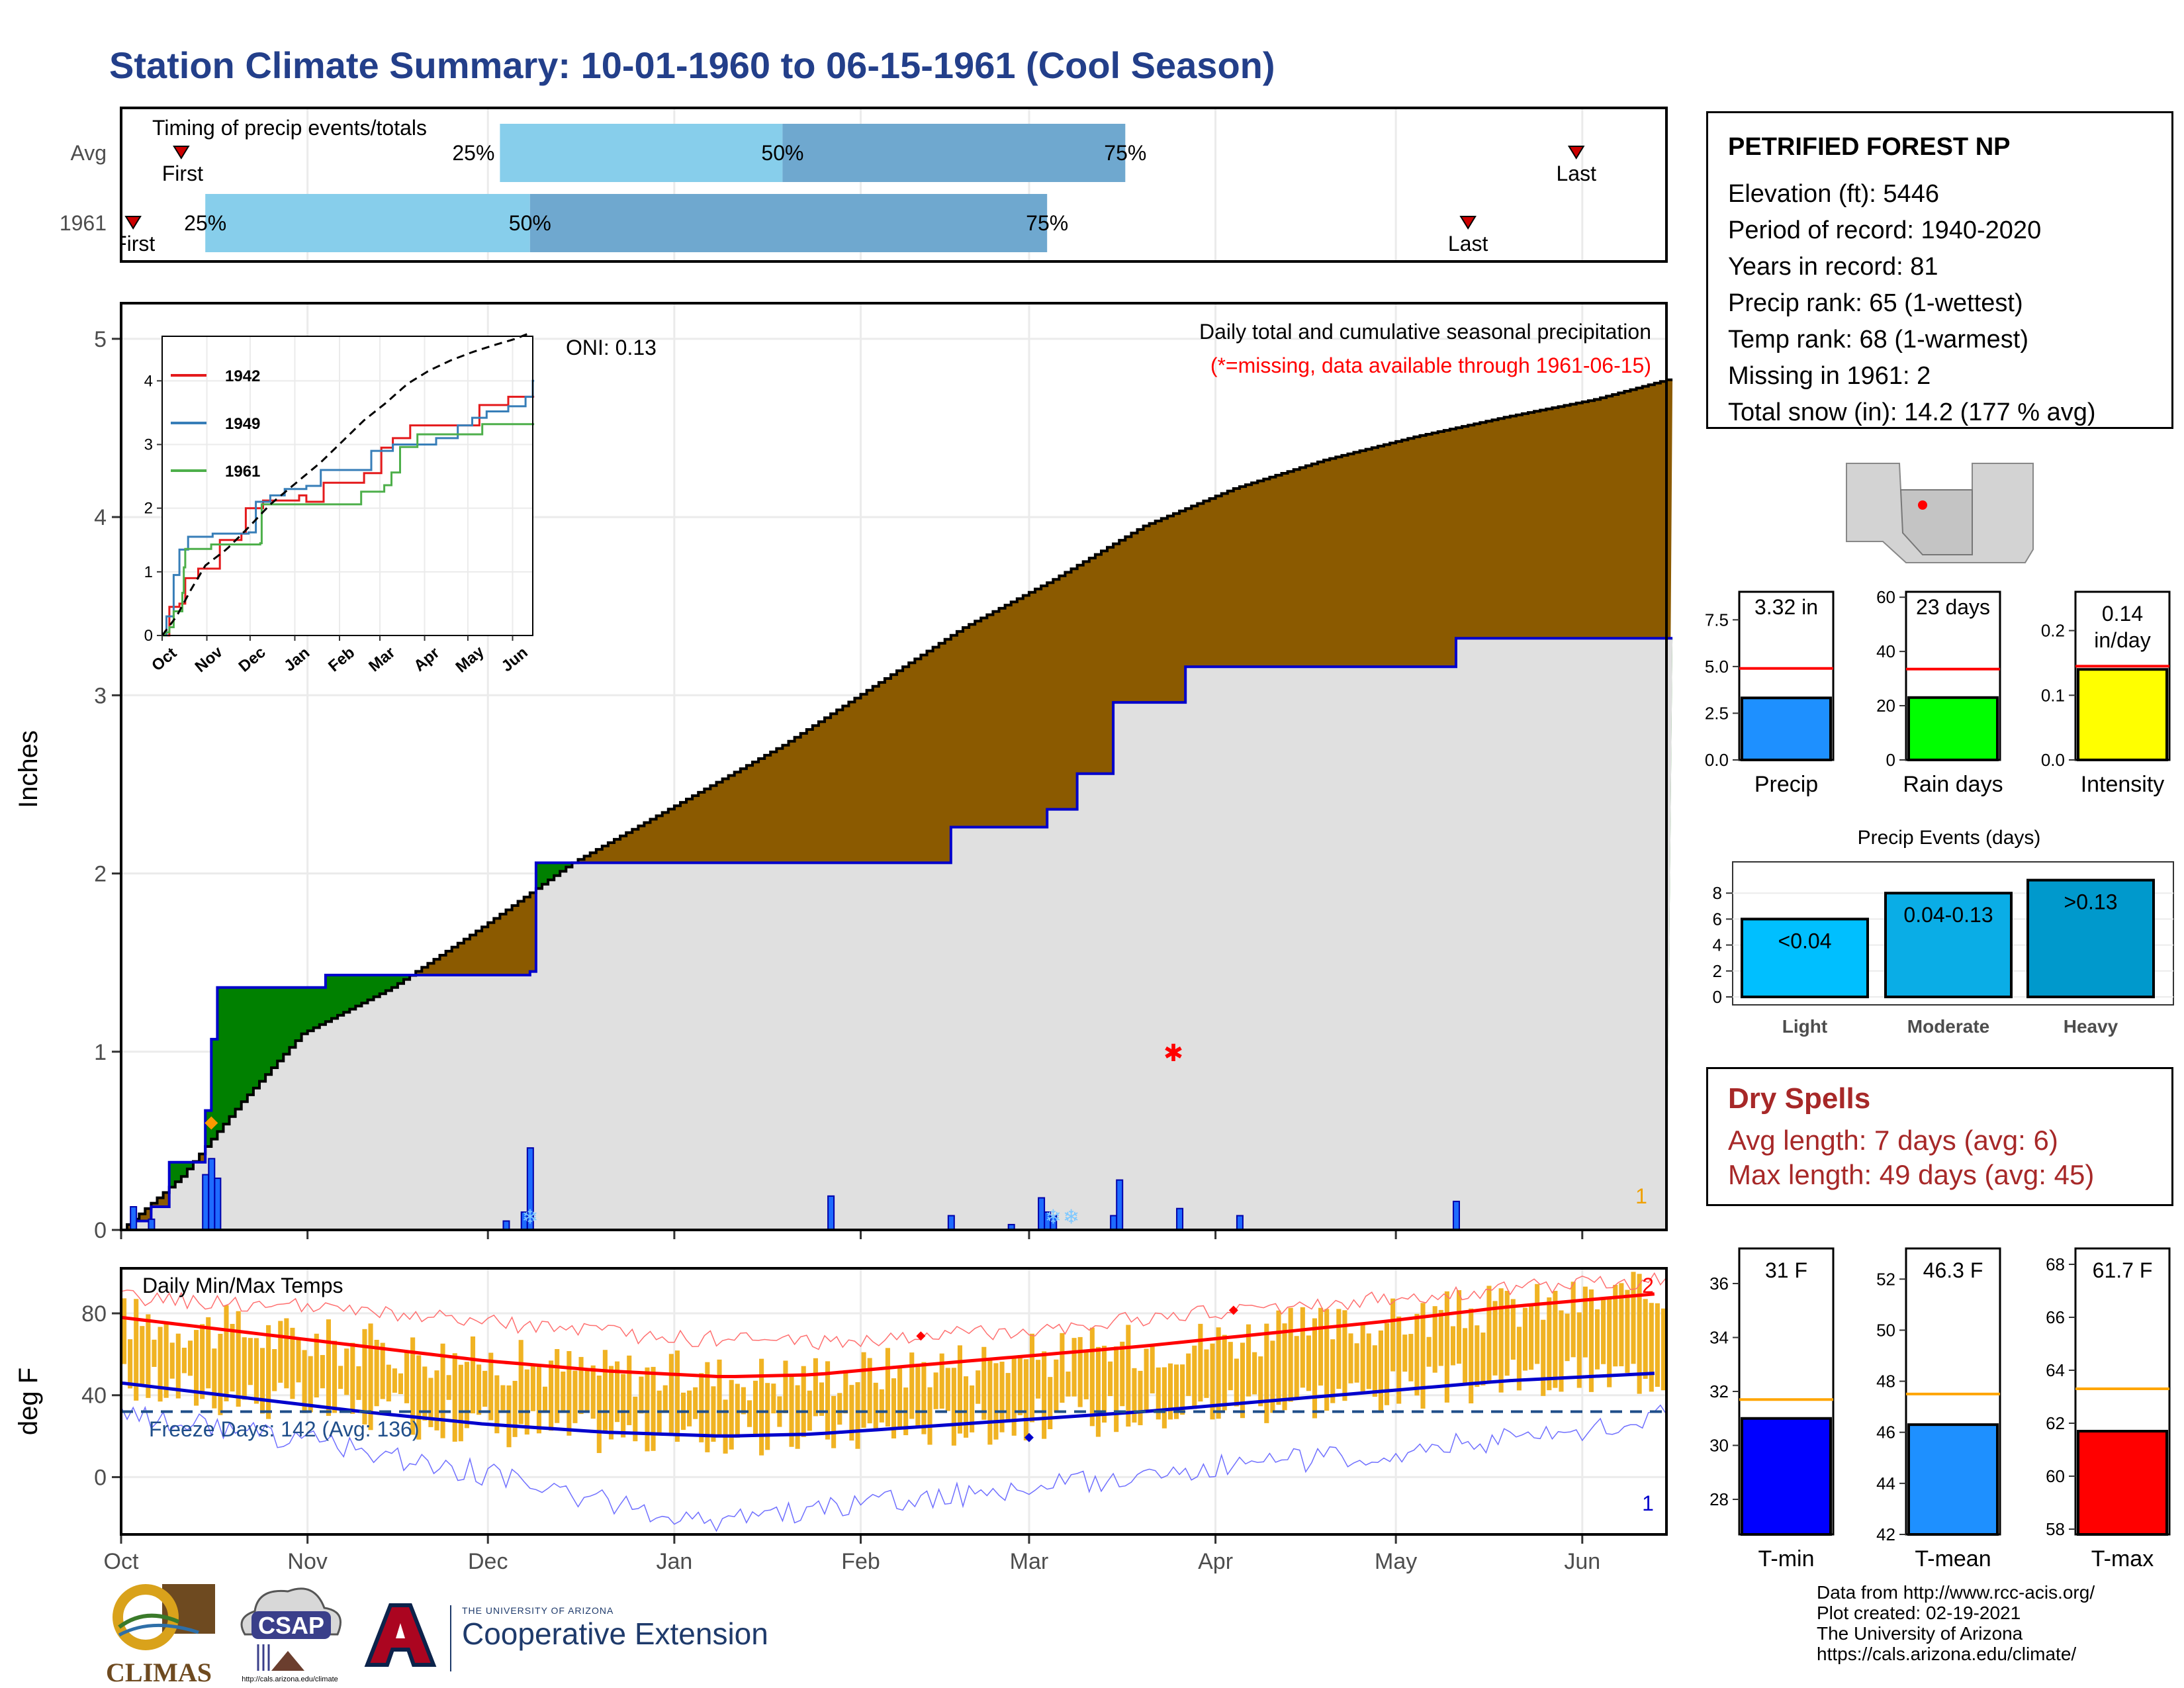 This screenshot has width=2184, height=1688. What do you see at coordinates (205, 223) in the screenshot?
I see `timing-q25-label: 25%` at bounding box center [205, 223].